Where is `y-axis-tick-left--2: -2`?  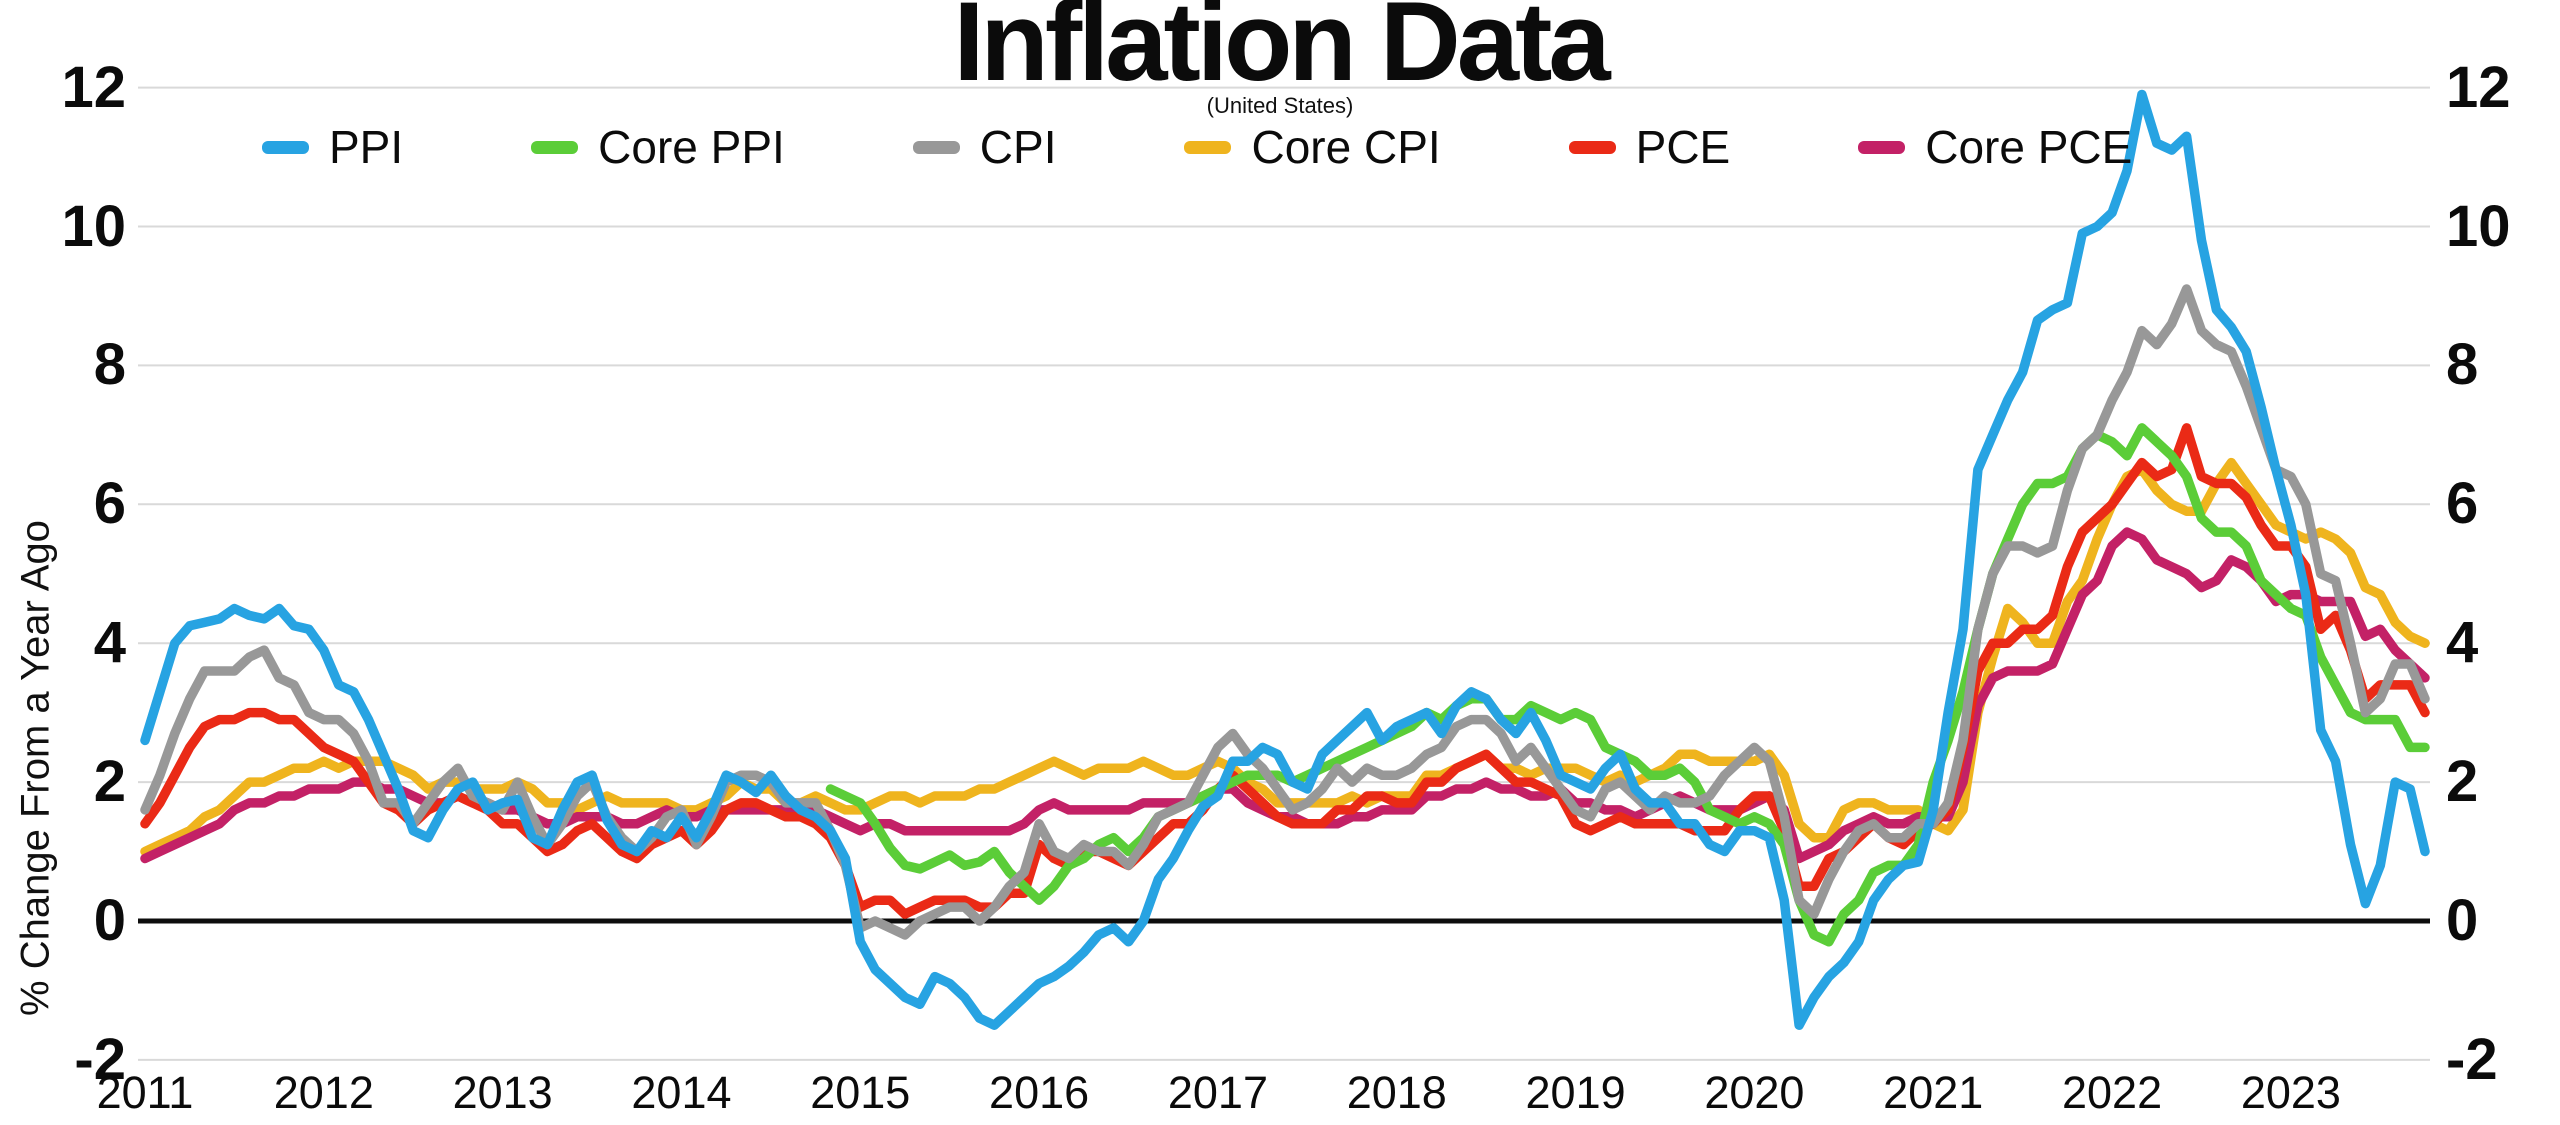 y-axis-tick-left--2: -2 is located at coordinates (100, 1059).